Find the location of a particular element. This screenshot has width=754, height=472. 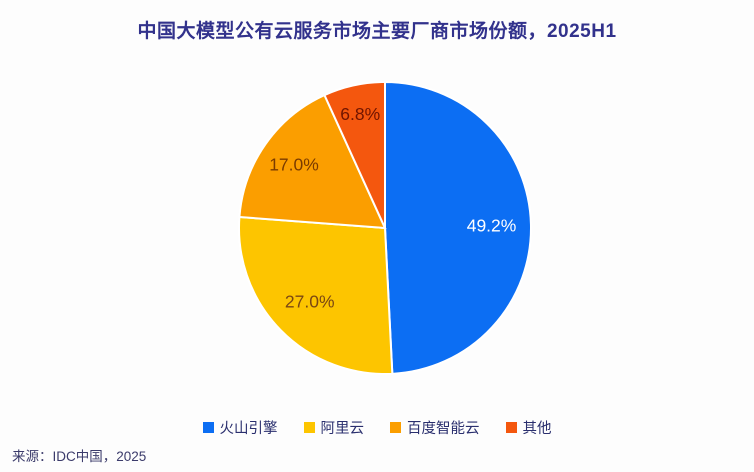

legend-label: 其他 is located at coordinates (537, 429).